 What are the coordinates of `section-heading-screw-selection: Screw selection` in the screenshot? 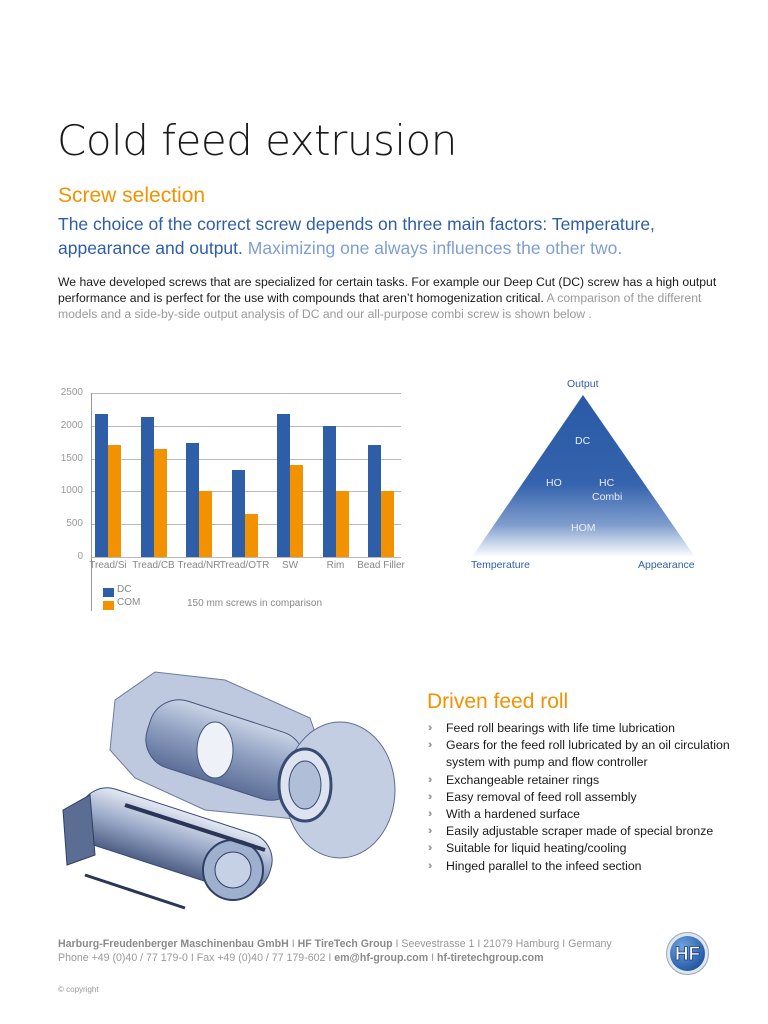 It's located at (132, 195).